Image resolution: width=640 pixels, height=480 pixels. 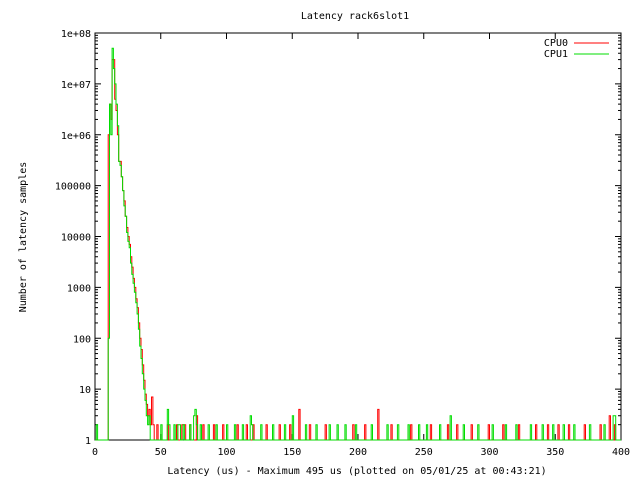 I want to click on y-tick-label: 1000, so click(x=79, y=288).